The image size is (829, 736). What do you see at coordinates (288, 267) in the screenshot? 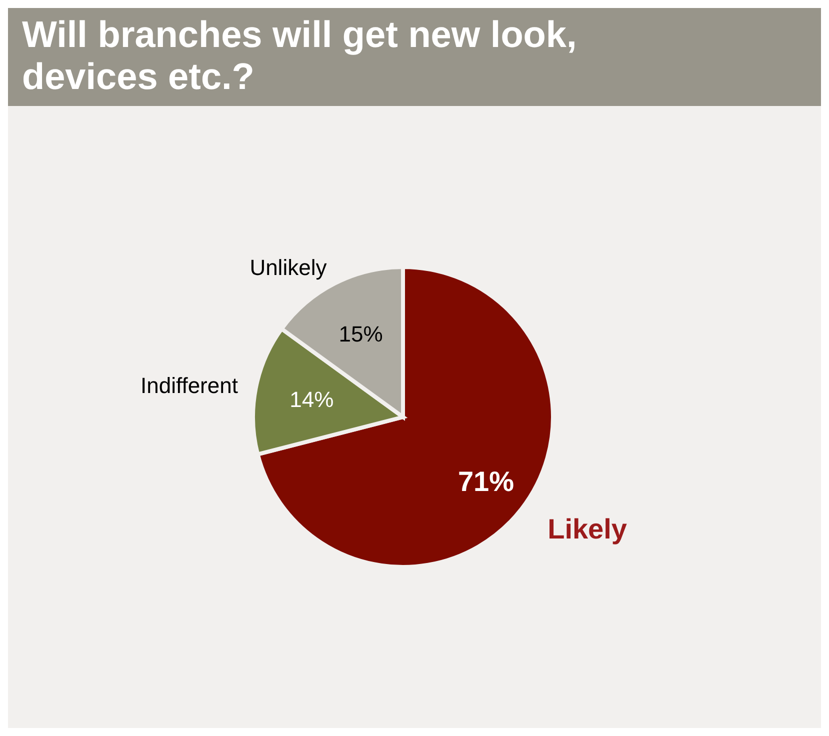
I see `slice-label: Unlikely` at bounding box center [288, 267].